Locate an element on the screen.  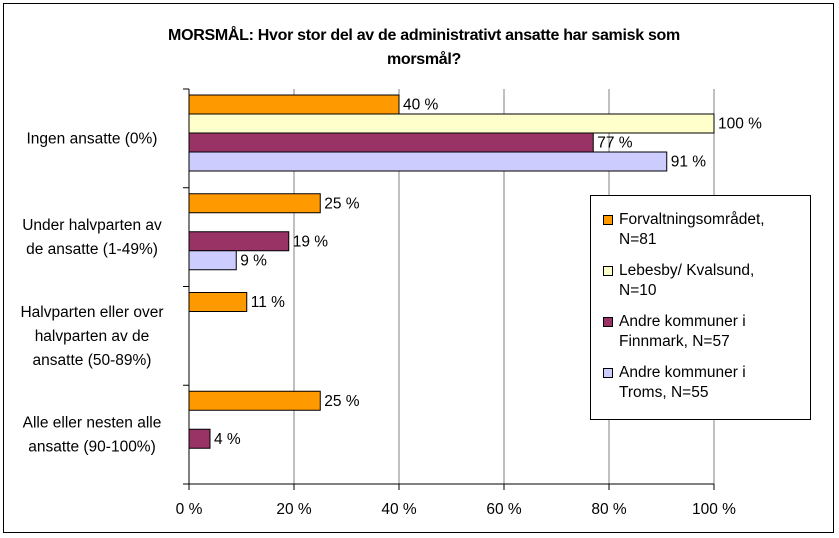
y-category-label-line: Alle eller nesten alle is located at coordinates (92, 423).